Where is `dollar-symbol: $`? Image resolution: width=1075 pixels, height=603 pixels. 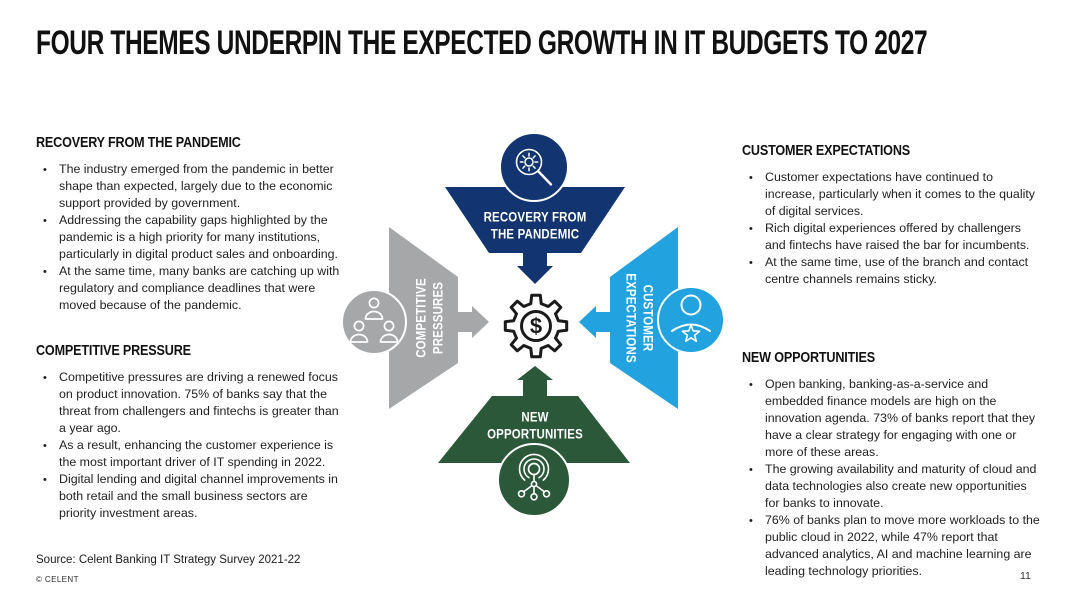
dollar-symbol: $ is located at coordinates (536, 326).